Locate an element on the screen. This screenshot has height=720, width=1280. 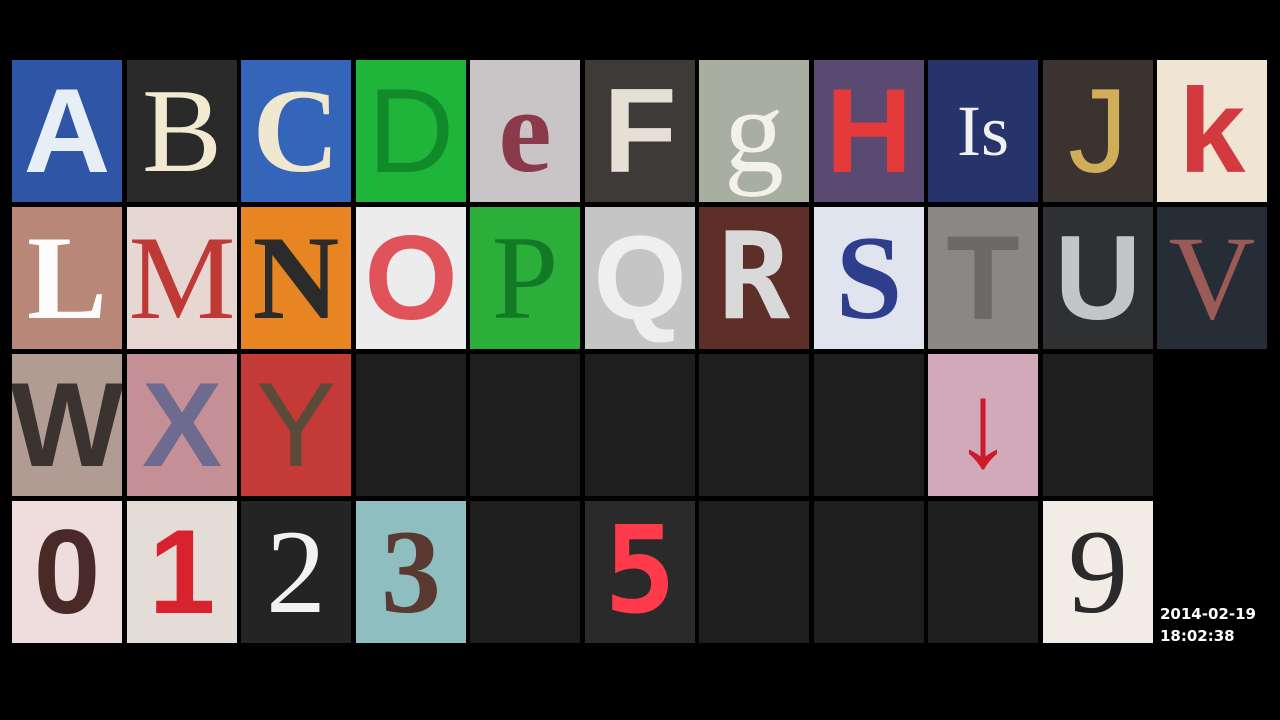
letter-v-photo: V is located at coordinates (1212, 277).